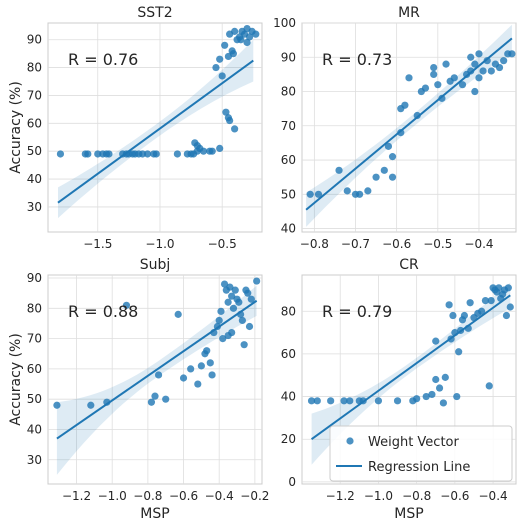 The height and width of the screenshot is (532, 518). What do you see at coordinates (183, 496) in the screenshot?
I see `x-tick-label: −0.6` at bounding box center [183, 496].